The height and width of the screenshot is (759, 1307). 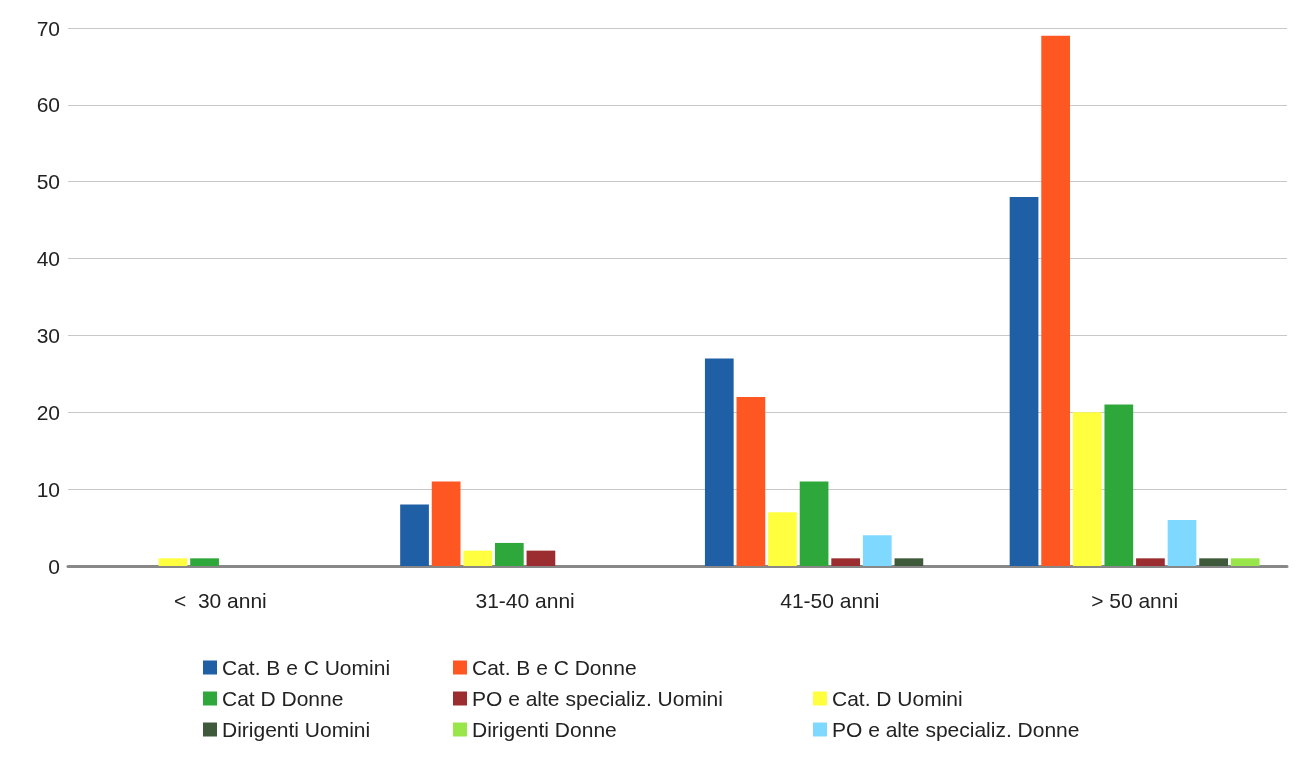 What do you see at coordinates (48, 182) in the screenshot?
I see `y-tick-label: 50` at bounding box center [48, 182].